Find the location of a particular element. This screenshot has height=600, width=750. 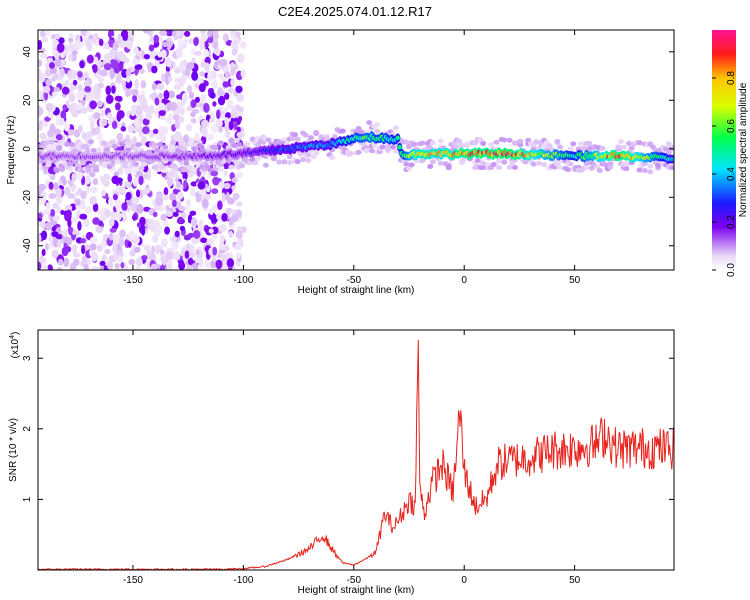

figure-title: C2E4.2025.074.01.12.R17 is located at coordinates (355, 11).